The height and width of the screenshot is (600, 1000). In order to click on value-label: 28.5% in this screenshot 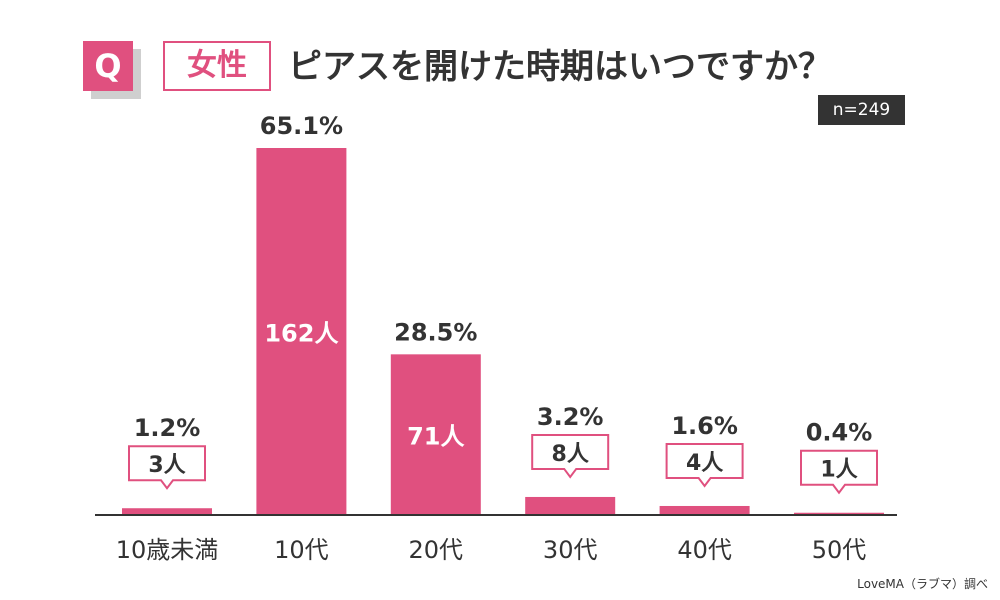, I will do `click(435, 332)`.